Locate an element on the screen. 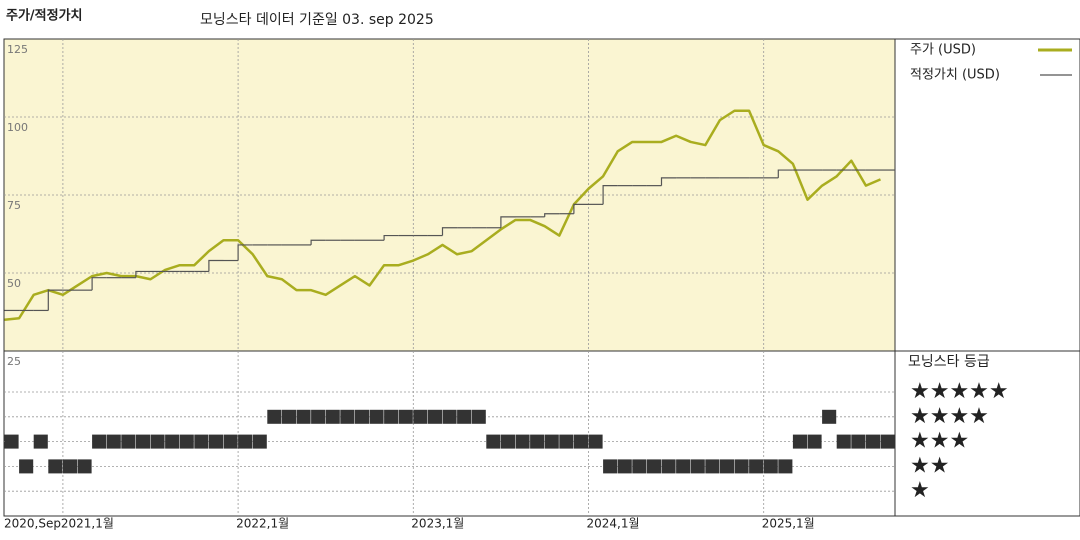 This screenshot has height=540, width=1080. legend-label: 주가 (USD) is located at coordinates (943, 50).